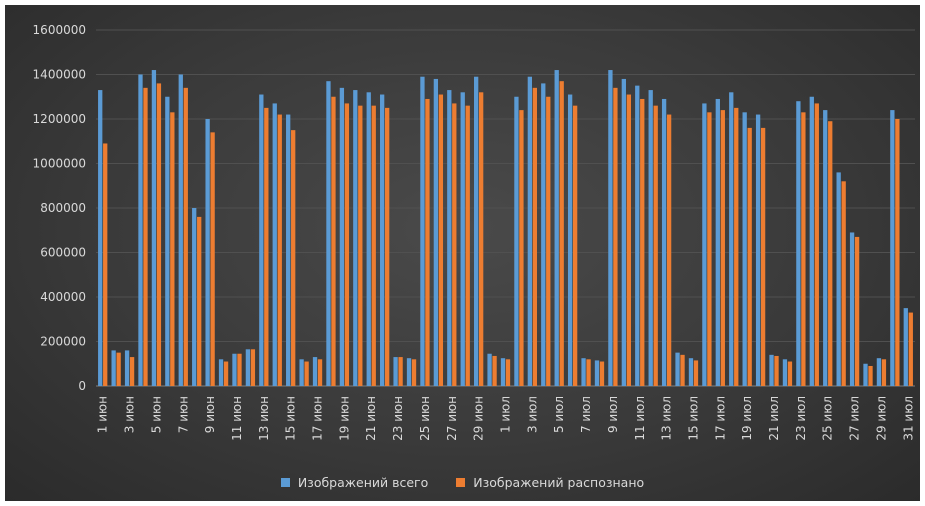 The width and height of the screenshot is (925, 506). Describe the element at coordinates (908, 418) in the screenshot. I see `x-tick-label: 31 июл` at that location.